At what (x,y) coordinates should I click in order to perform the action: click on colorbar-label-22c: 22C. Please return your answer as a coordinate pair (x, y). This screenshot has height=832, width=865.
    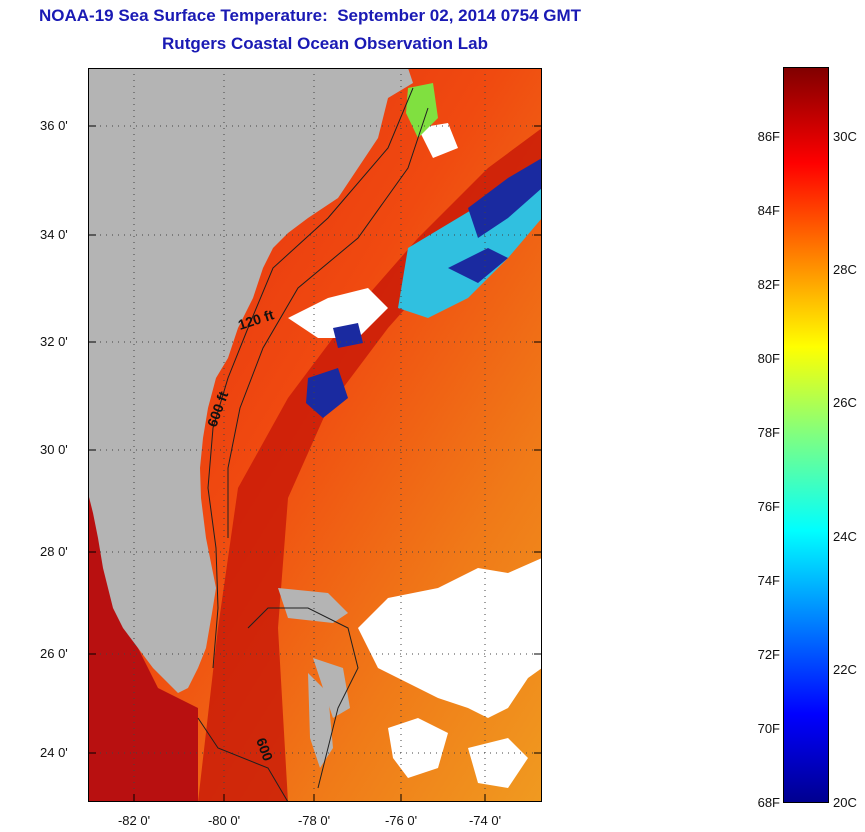
    Looking at the image, I should click on (845, 669).